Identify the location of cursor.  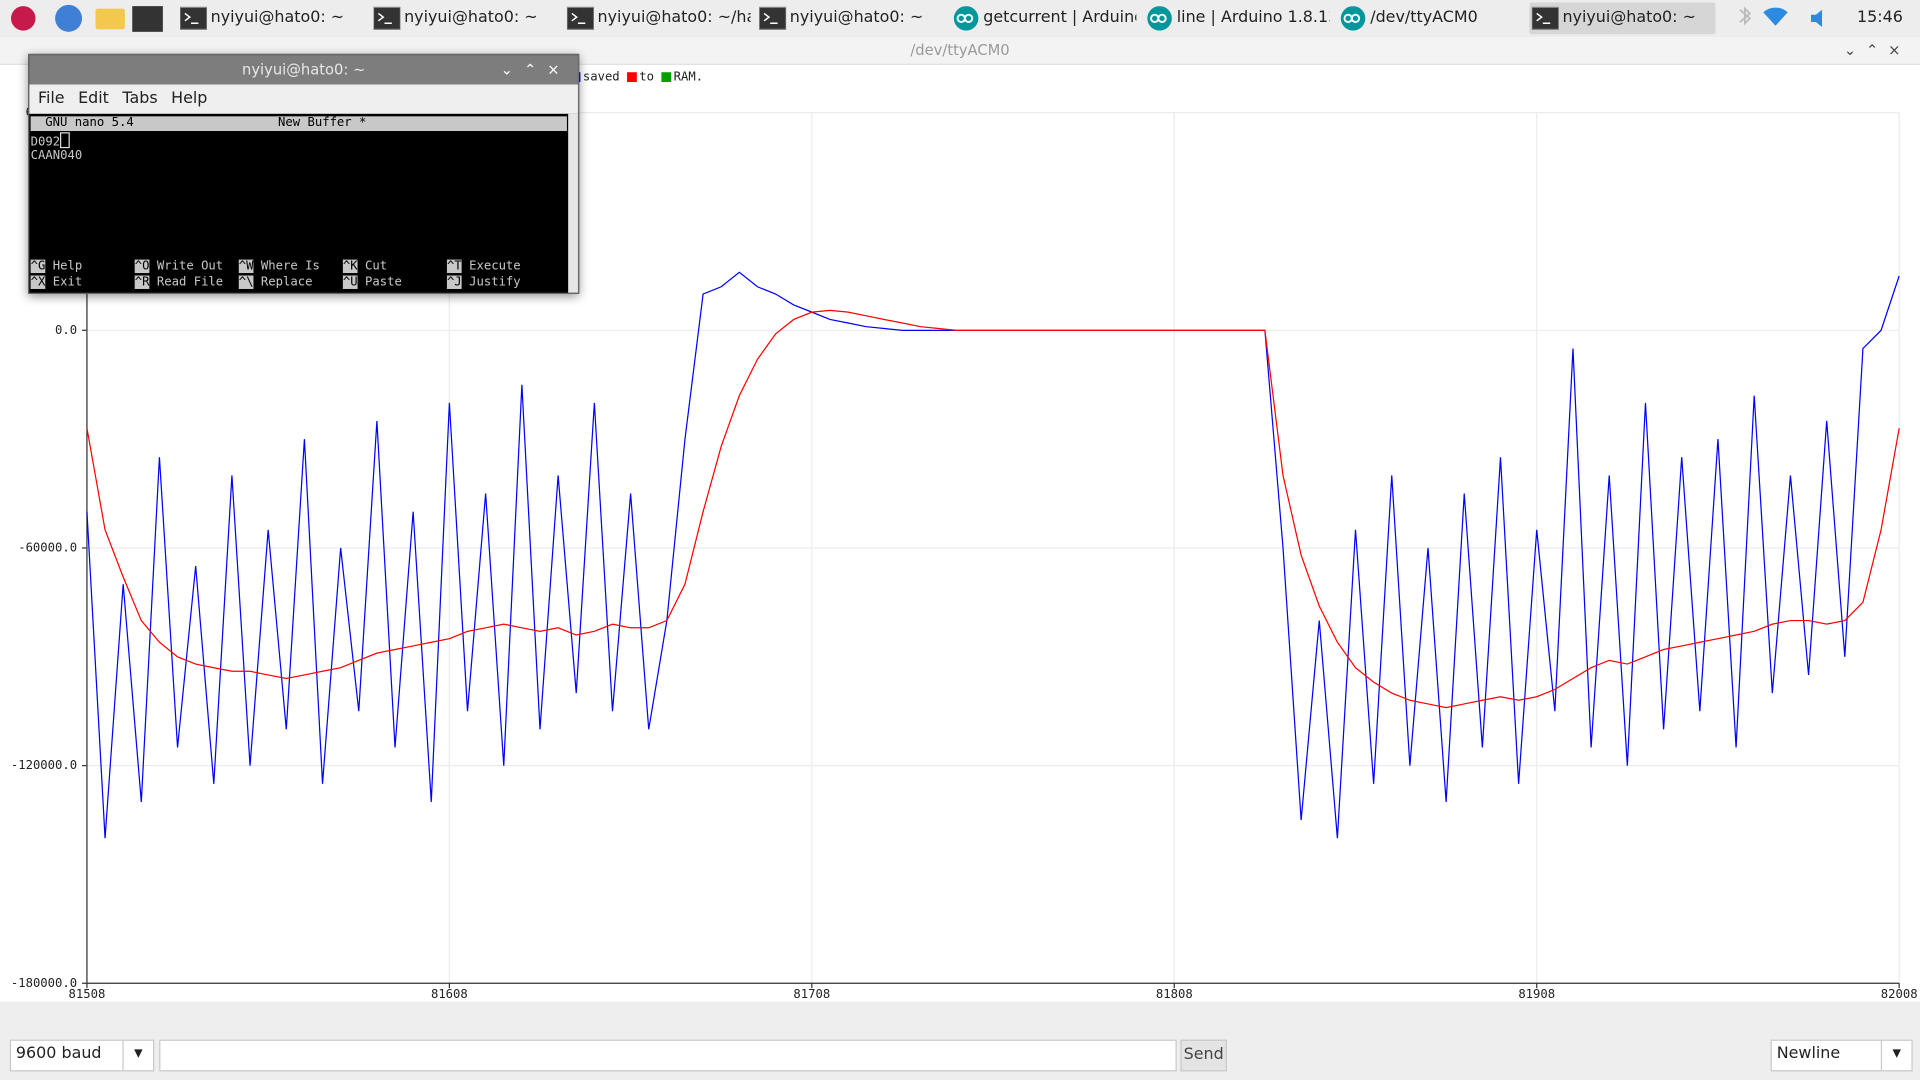
(65, 140).